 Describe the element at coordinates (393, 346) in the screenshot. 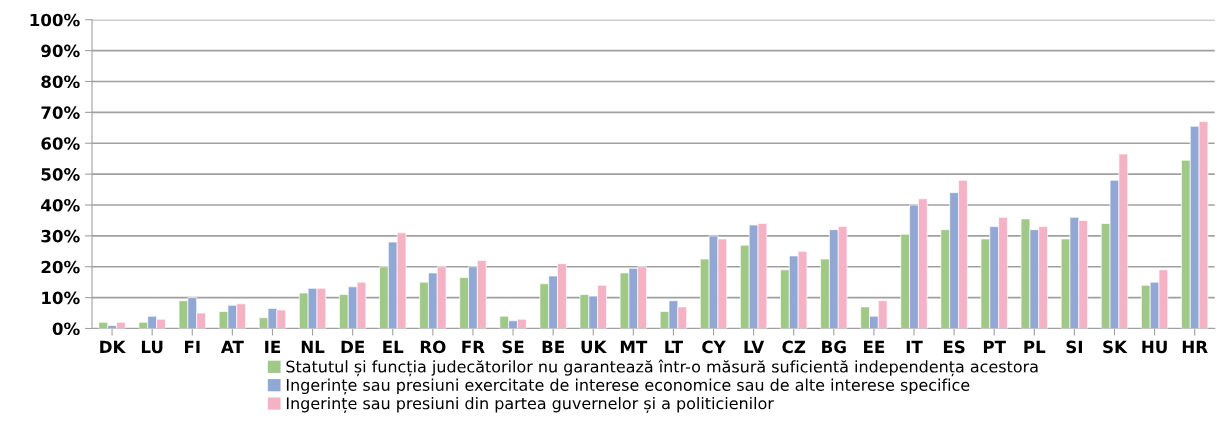

I see `x-tick-label: EL` at that location.